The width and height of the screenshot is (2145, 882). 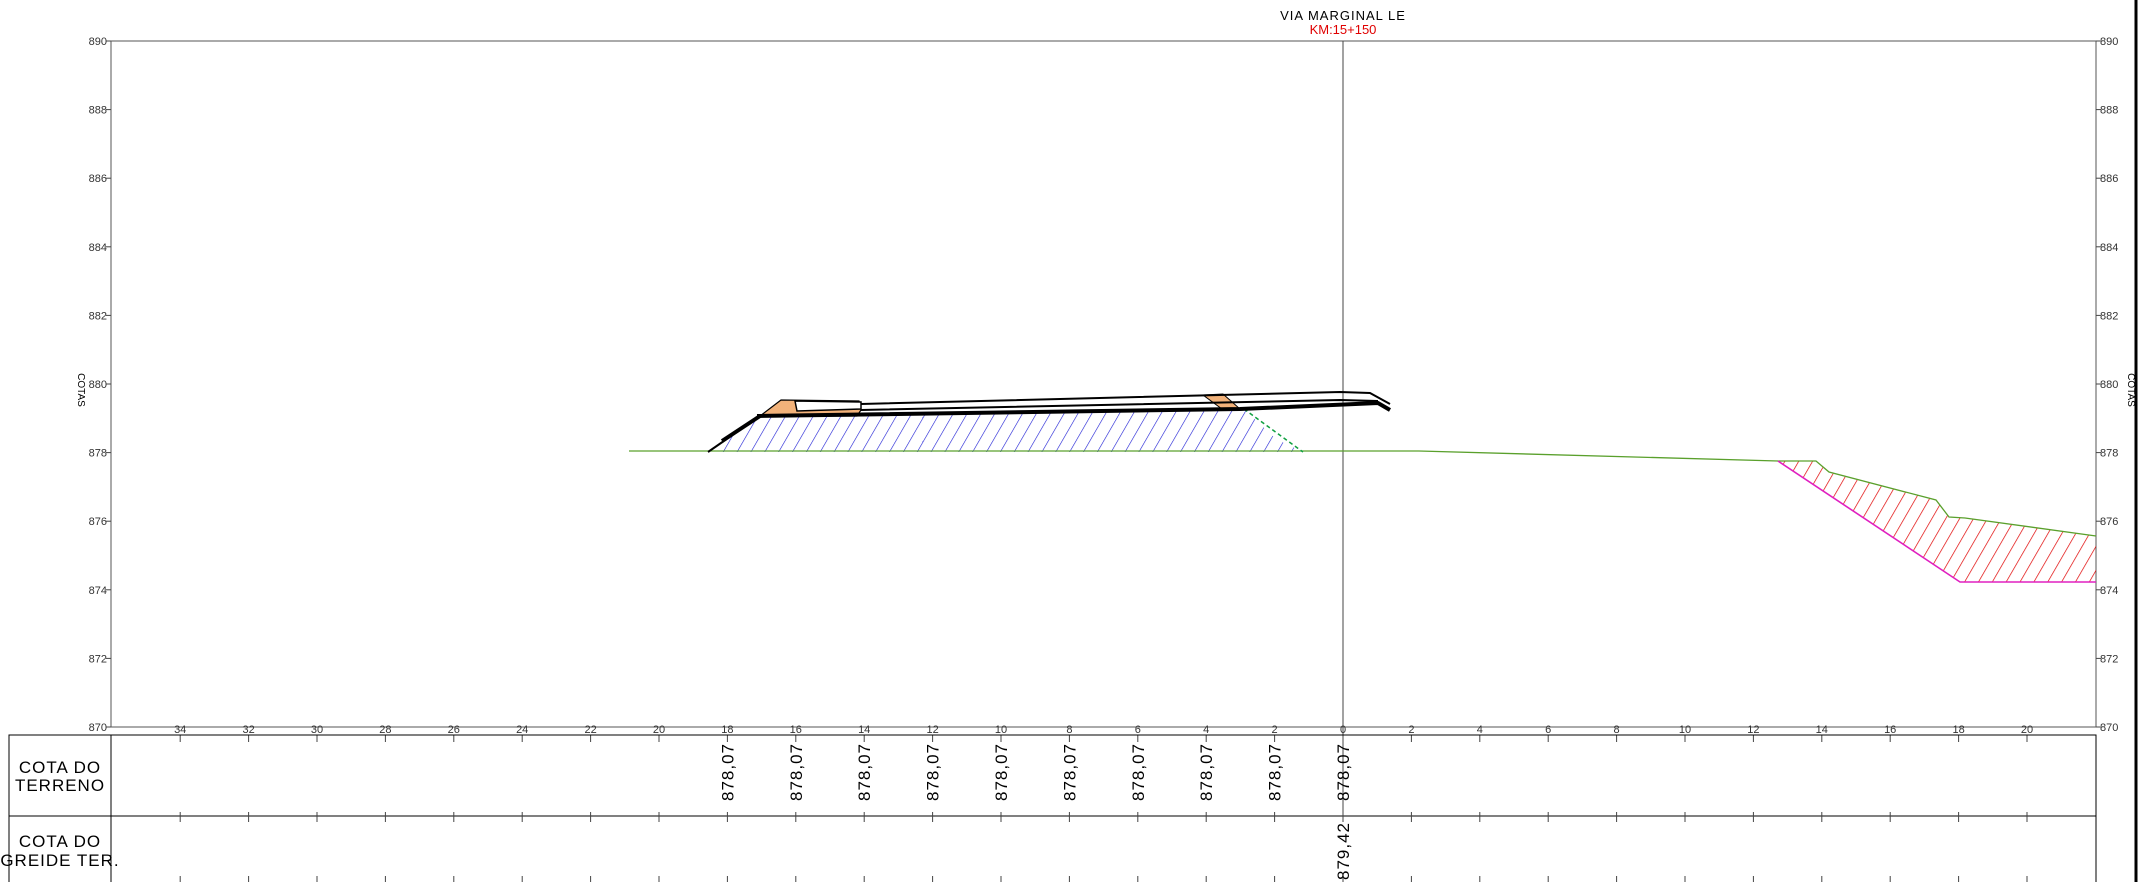 What do you see at coordinates (2109, 111) in the screenshot?
I see `y-tick-label-right: 888` at bounding box center [2109, 111].